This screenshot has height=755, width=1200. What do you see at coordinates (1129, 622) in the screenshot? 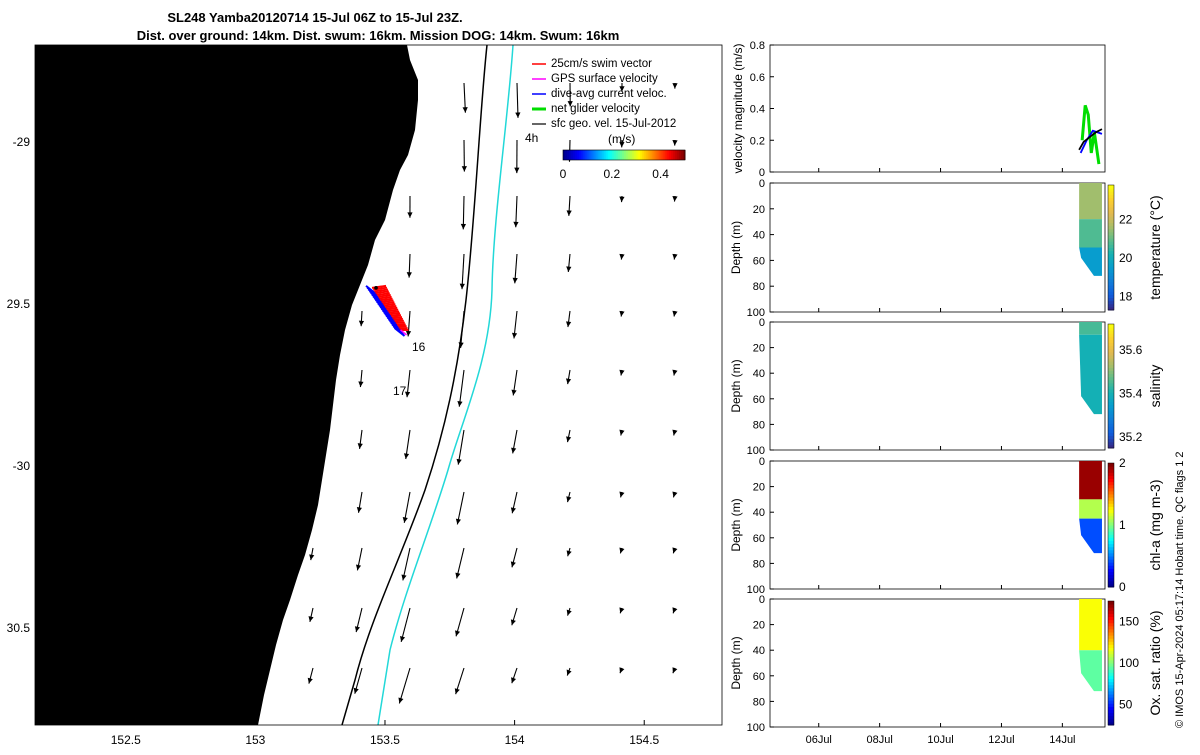
I see `colorbar-tick-label: 150` at bounding box center [1129, 622].